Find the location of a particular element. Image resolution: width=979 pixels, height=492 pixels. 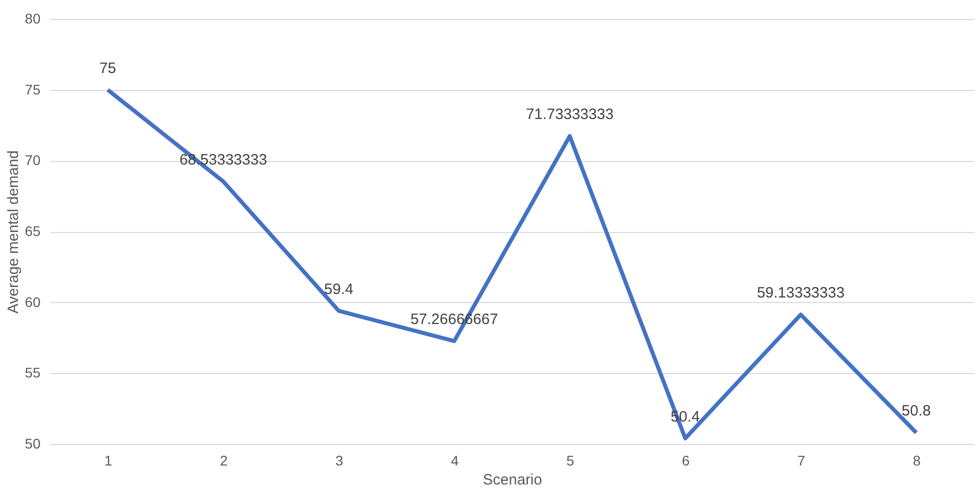

x-tick-label: 5 is located at coordinates (570, 460).